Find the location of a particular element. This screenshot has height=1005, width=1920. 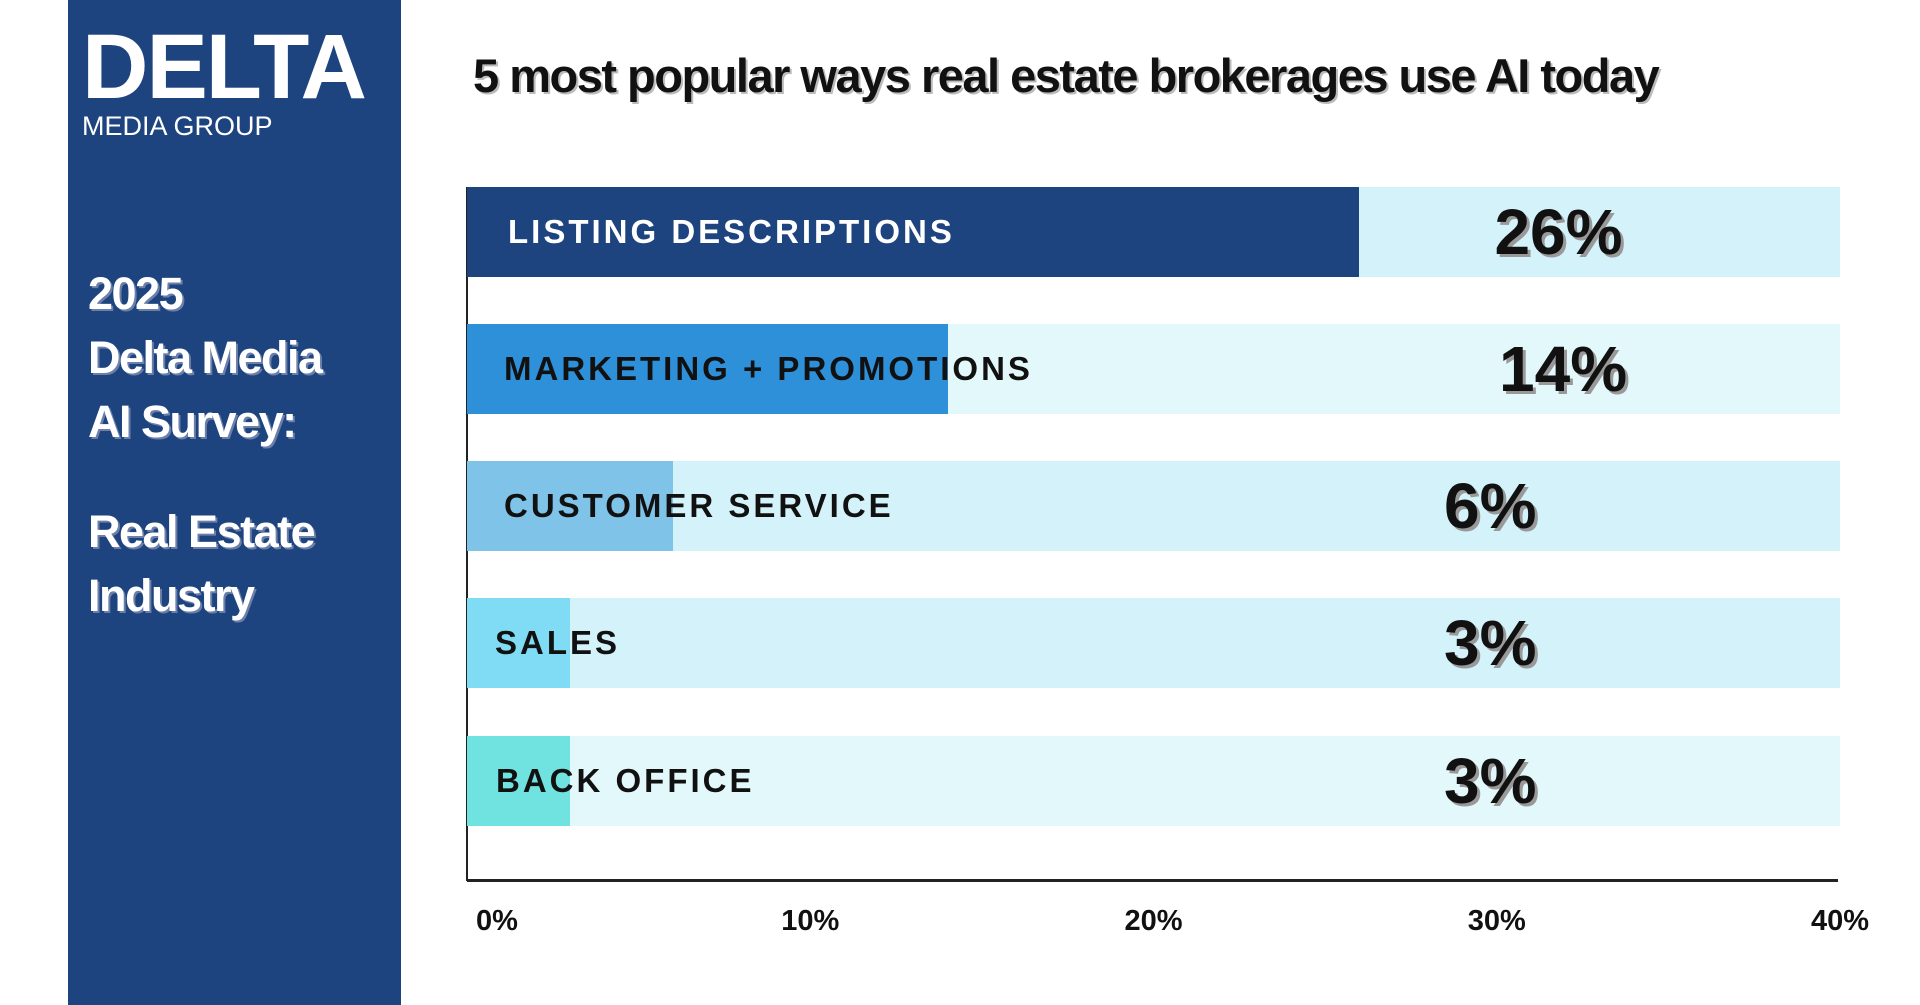

industry-line1: Real Estate is located at coordinates (202, 531).